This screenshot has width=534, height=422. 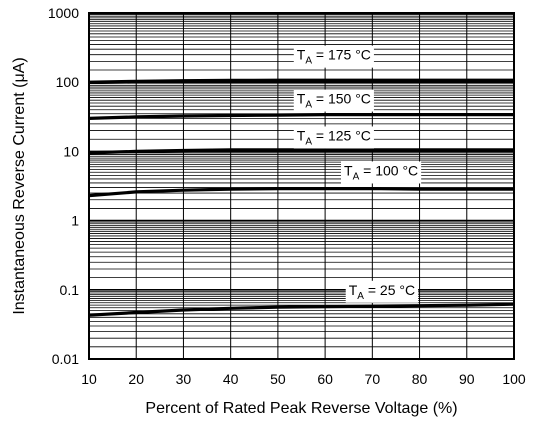 What do you see at coordinates (19, 185) in the screenshot?
I see `y-axis-title: Instantaneous Reverse Current (μA)` at bounding box center [19, 185].